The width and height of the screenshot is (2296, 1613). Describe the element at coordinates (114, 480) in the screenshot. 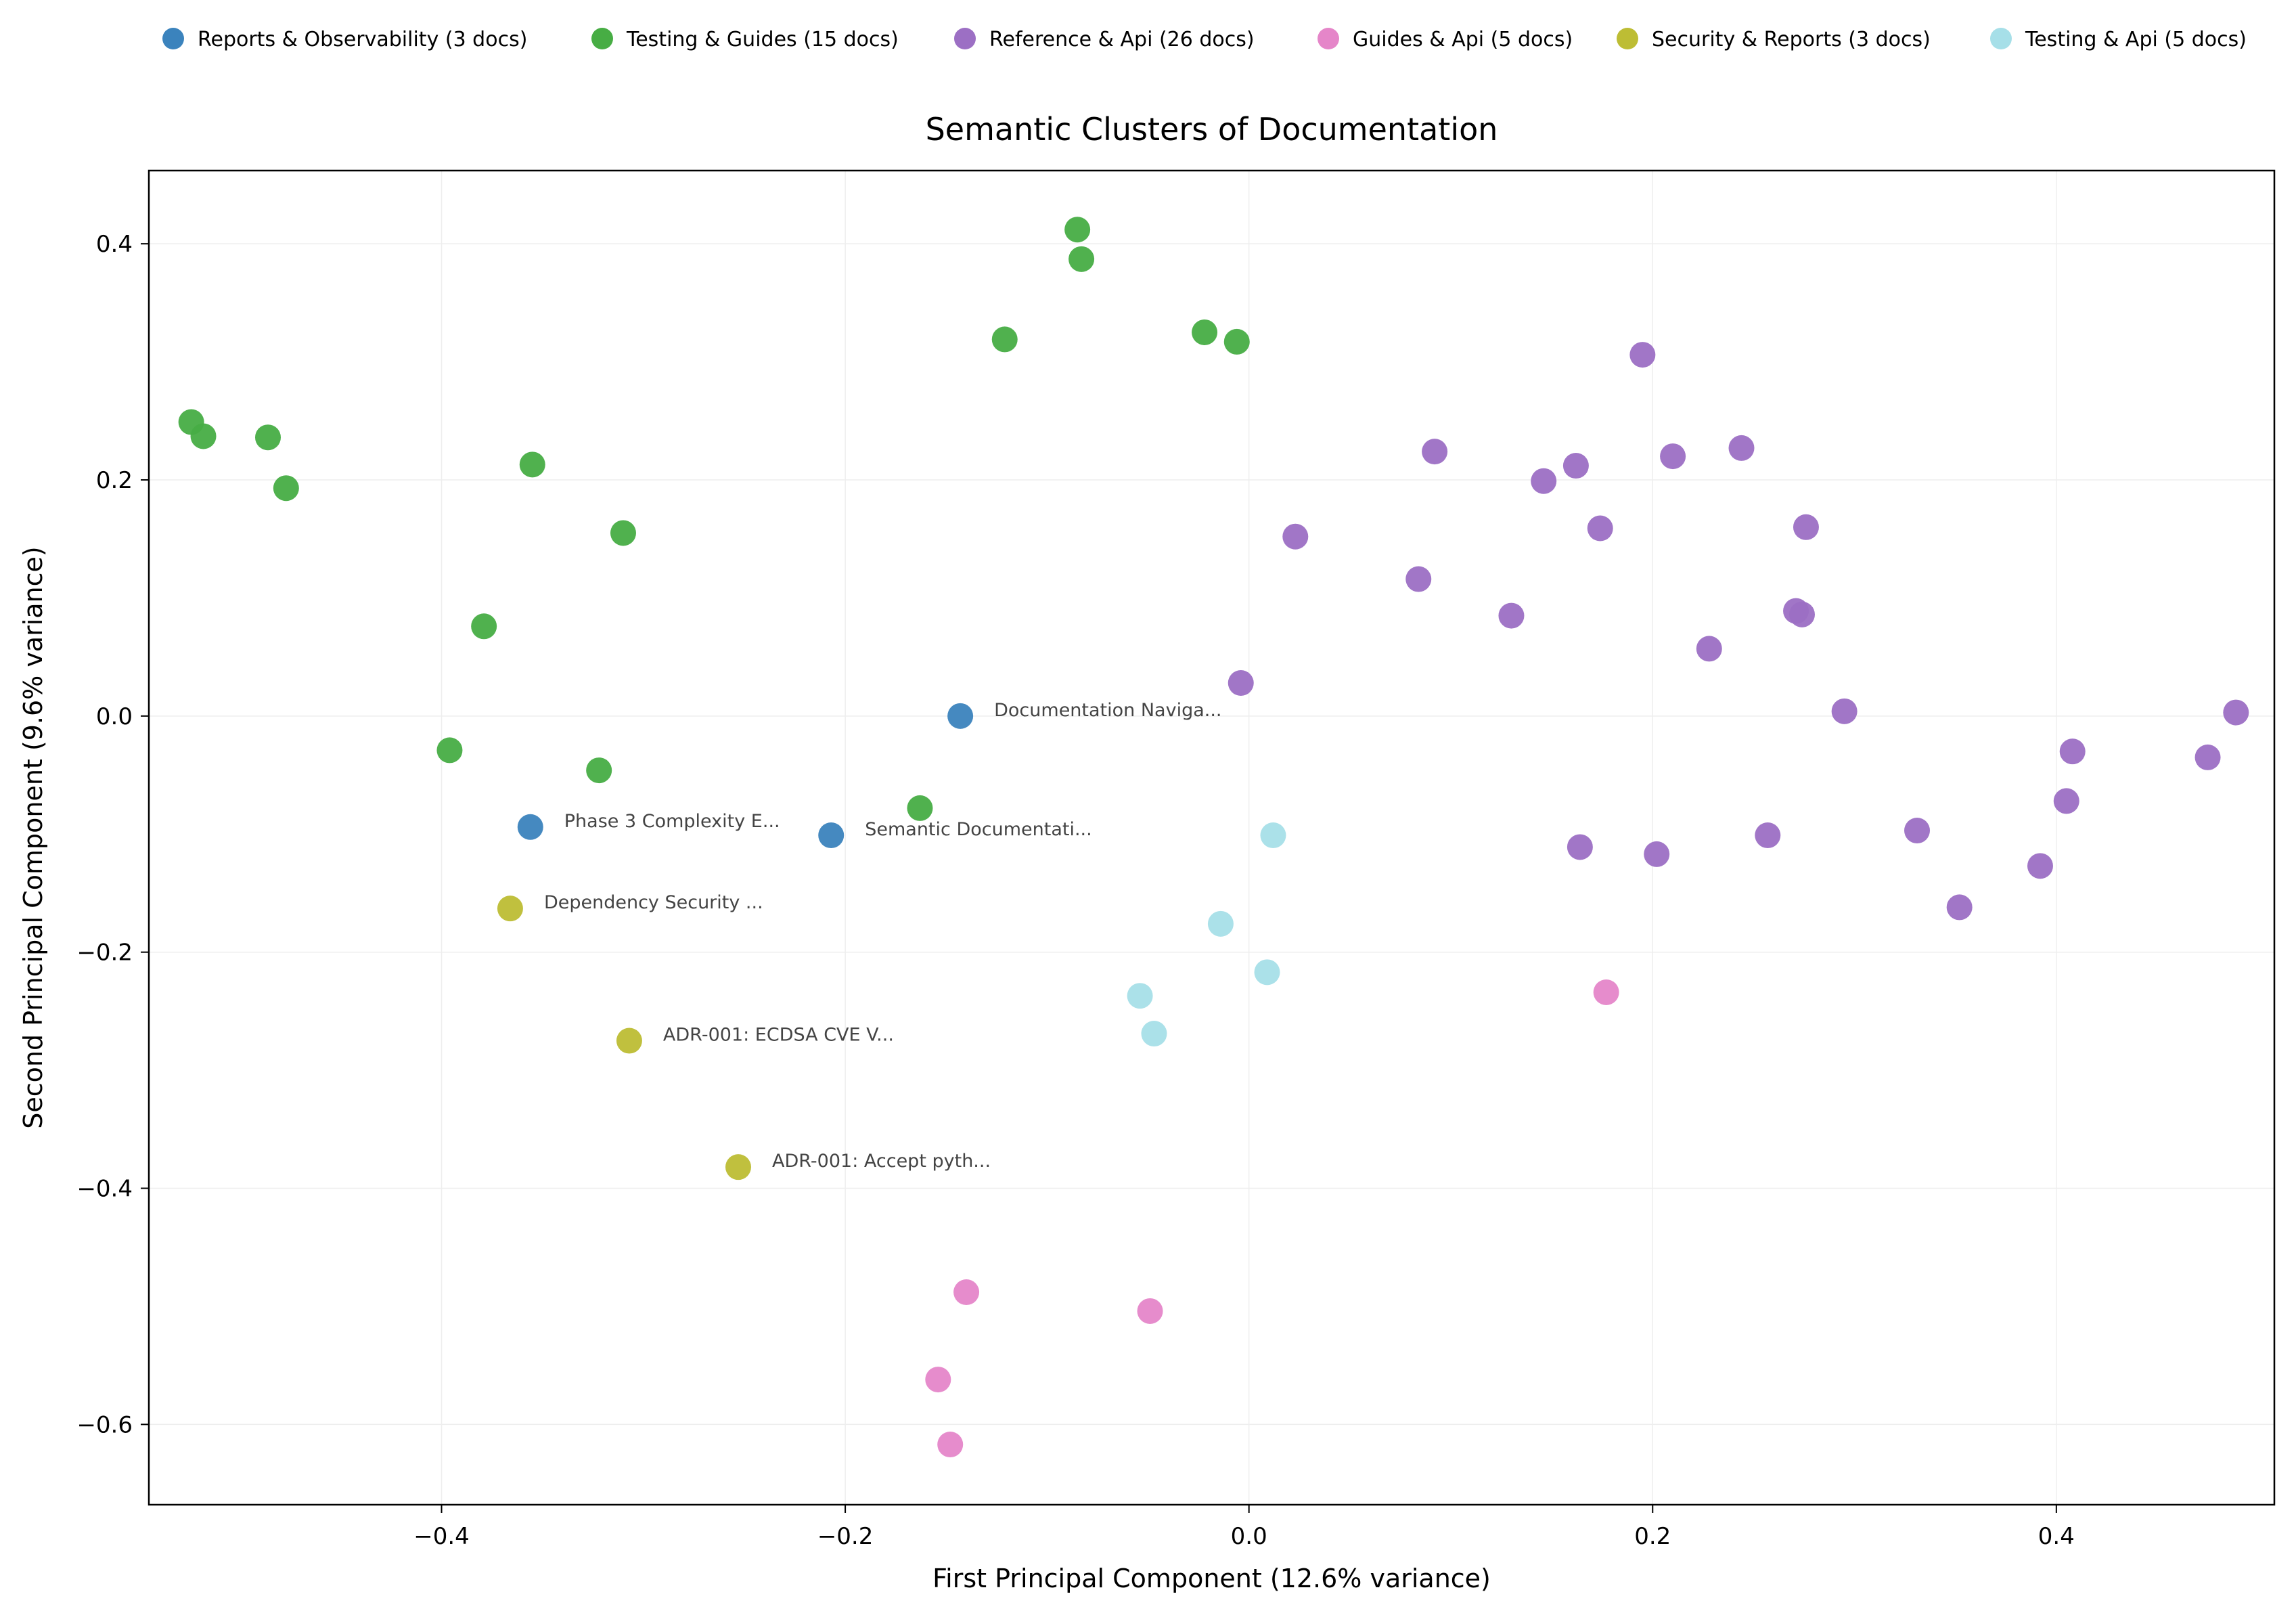

I see `y-tick-label: 0.2` at that location.